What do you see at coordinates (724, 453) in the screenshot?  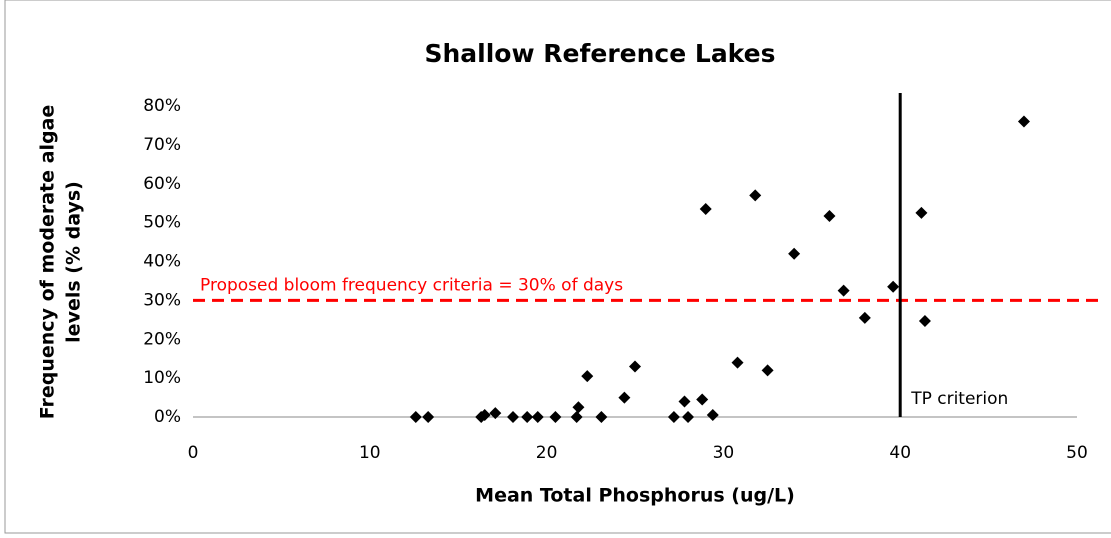 I see `x-tick-label: 30` at bounding box center [724, 453].